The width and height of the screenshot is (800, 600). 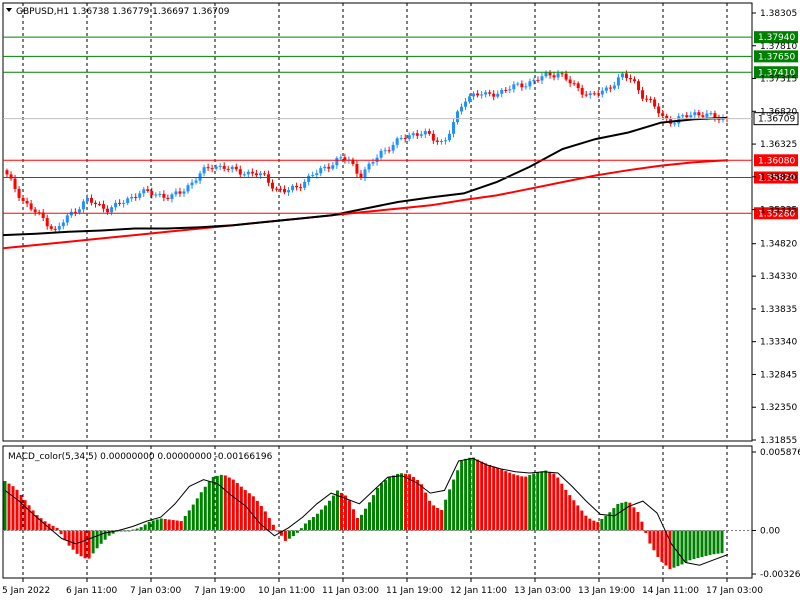 What do you see at coordinates (778, 245) in the screenshot?
I see `y-tick-label: 1.34820` at bounding box center [778, 245].